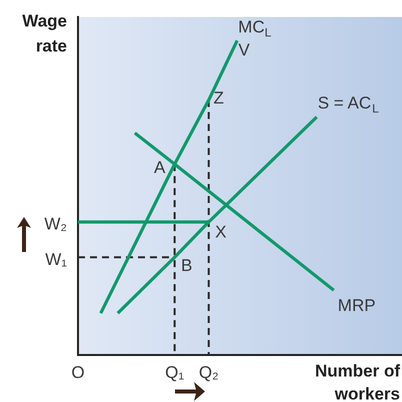  Describe the element at coordinates (357, 382) in the screenshot. I see `x-axis-title: Number of workers` at that location.